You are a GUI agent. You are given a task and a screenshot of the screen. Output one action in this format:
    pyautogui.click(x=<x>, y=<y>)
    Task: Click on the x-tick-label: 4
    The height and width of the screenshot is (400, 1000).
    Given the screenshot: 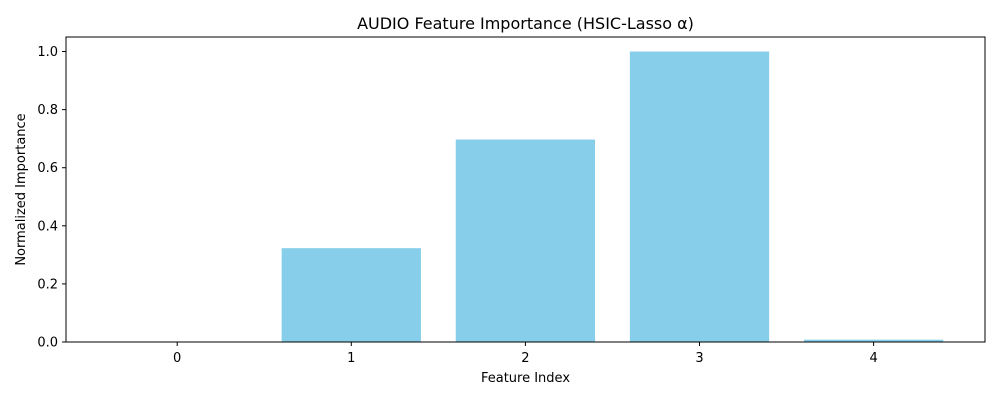 What is the action you would take?
    pyautogui.click(x=873, y=358)
    